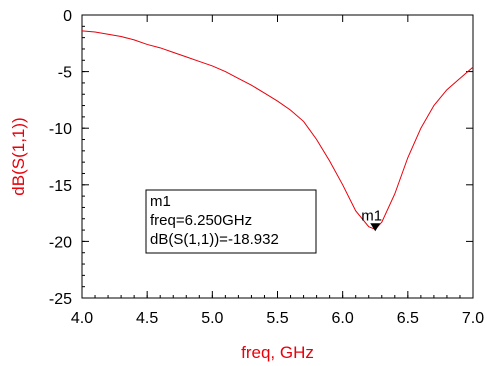 This screenshot has height=366, width=487. Describe the element at coordinates (375, 227) in the screenshot. I see `marker-triangle-icon` at that location.